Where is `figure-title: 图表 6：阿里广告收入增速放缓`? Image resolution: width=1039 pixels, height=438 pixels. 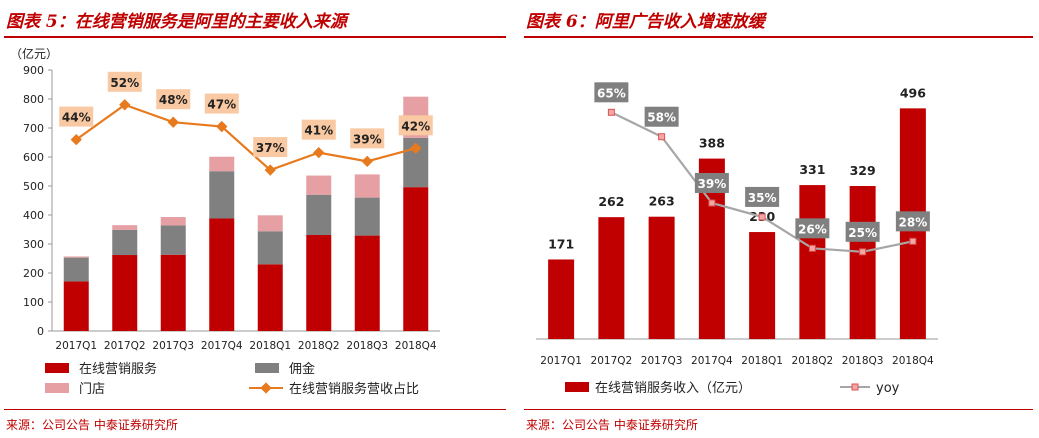 figure-title: 图表 6：阿里广告收入增速放缓 is located at coordinates (645, 22).